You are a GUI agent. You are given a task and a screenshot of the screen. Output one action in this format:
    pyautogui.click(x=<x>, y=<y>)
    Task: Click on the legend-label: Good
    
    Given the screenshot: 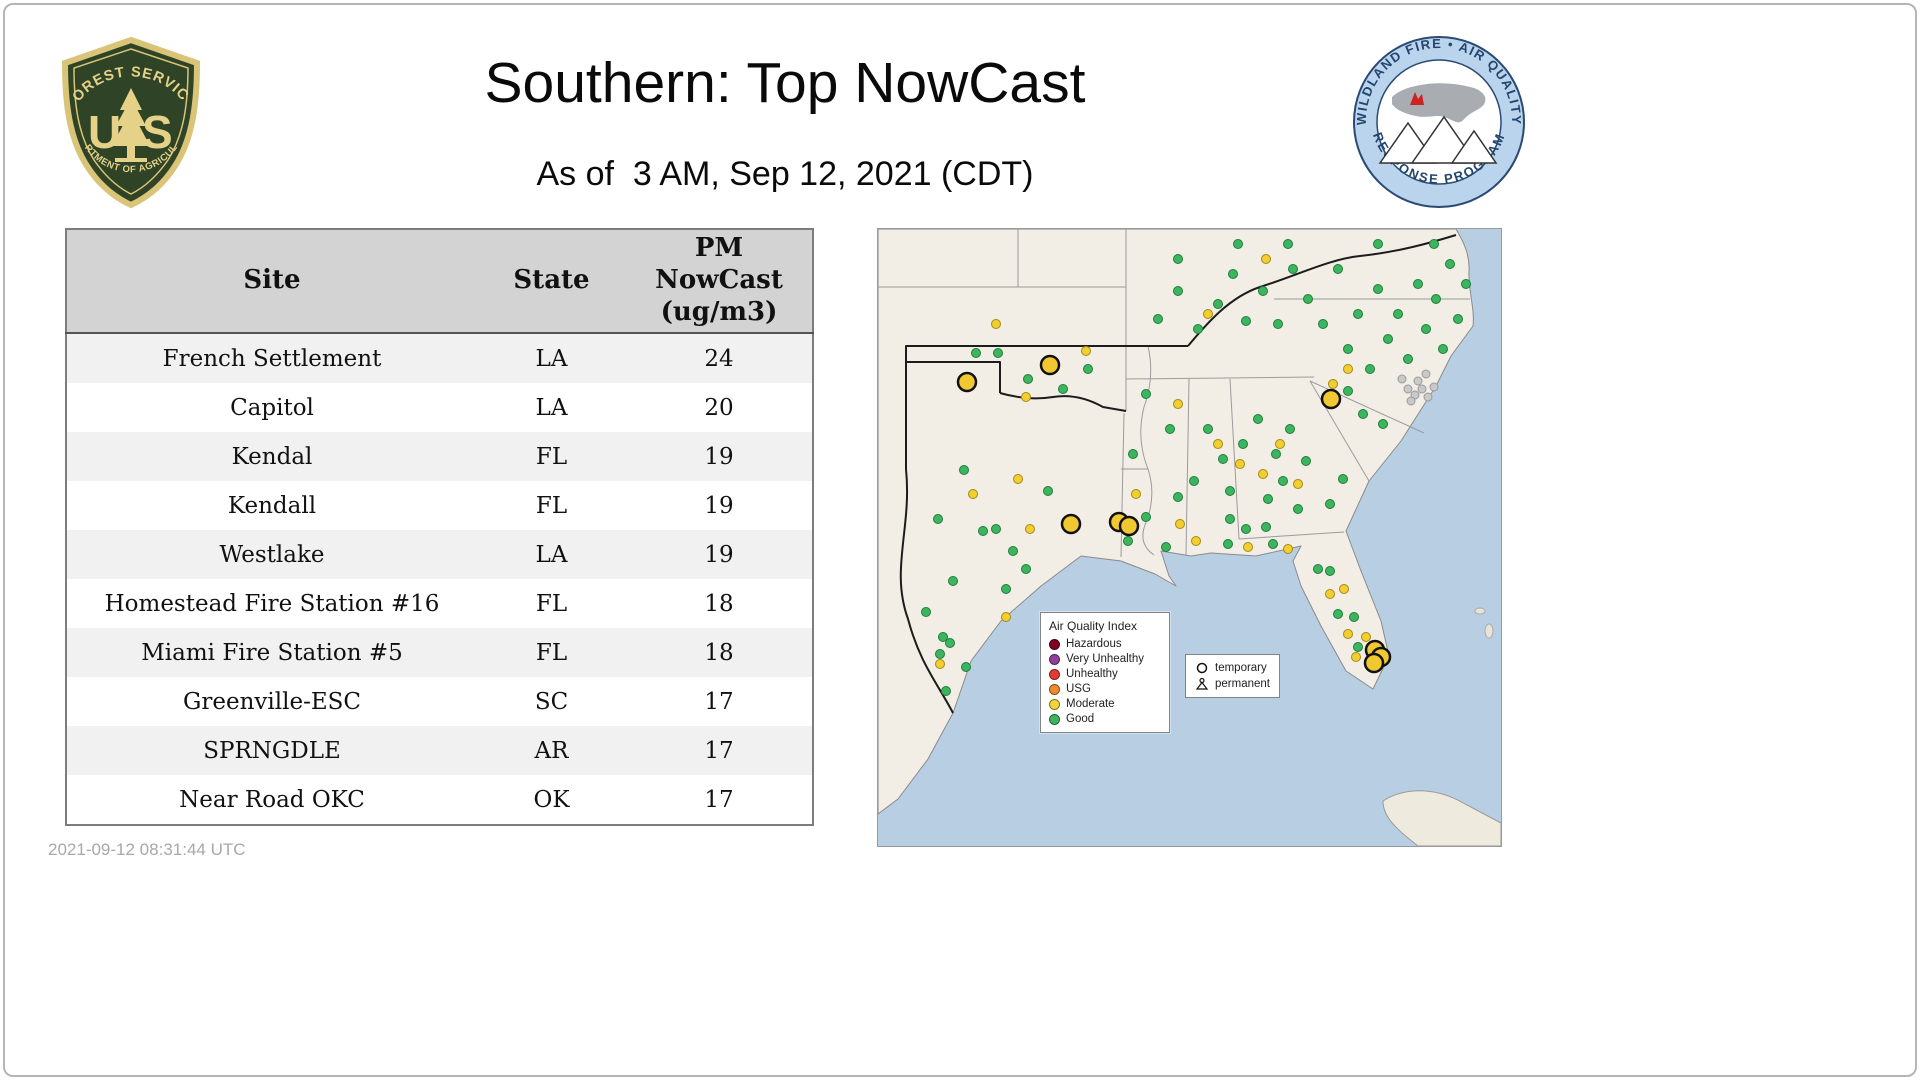 What is the action you would take?
    pyautogui.click(x=1080, y=719)
    